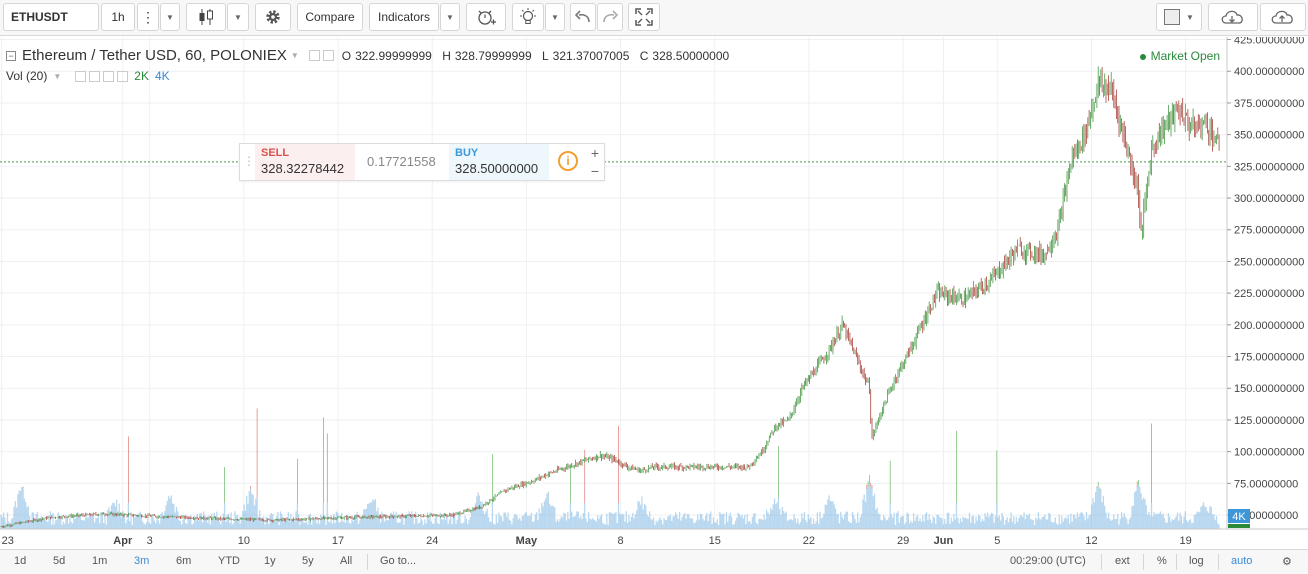 The width and height of the screenshot is (1308, 574). Describe the element at coordinates (308, 561) in the screenshot. I see `range-5y-button: 5y` at that location.